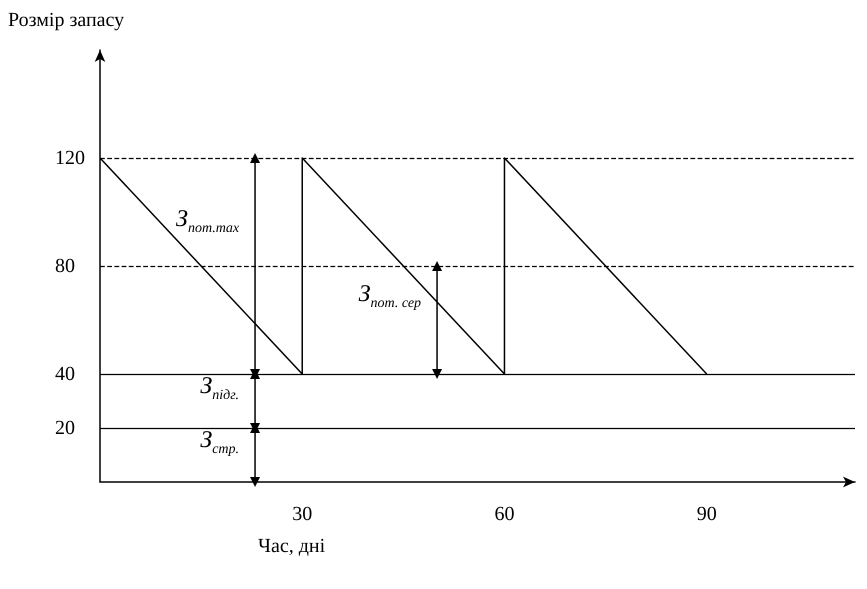 This screenshot has height=589, width=867. Describe the element at coordinates (220, 388) in the screenshot. I see `annotation: З$_{підг.}$` at that location.